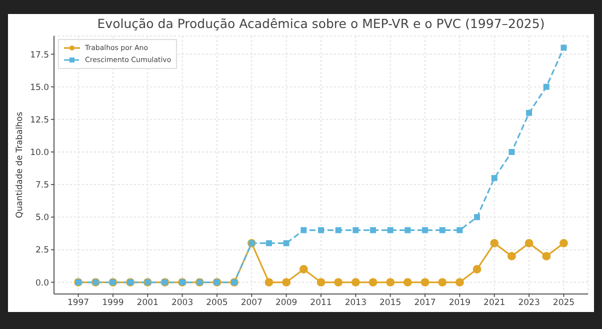 This screenshot has width=602, height=329. I want to click on x-tick-label: 2017, so click(425, 303).